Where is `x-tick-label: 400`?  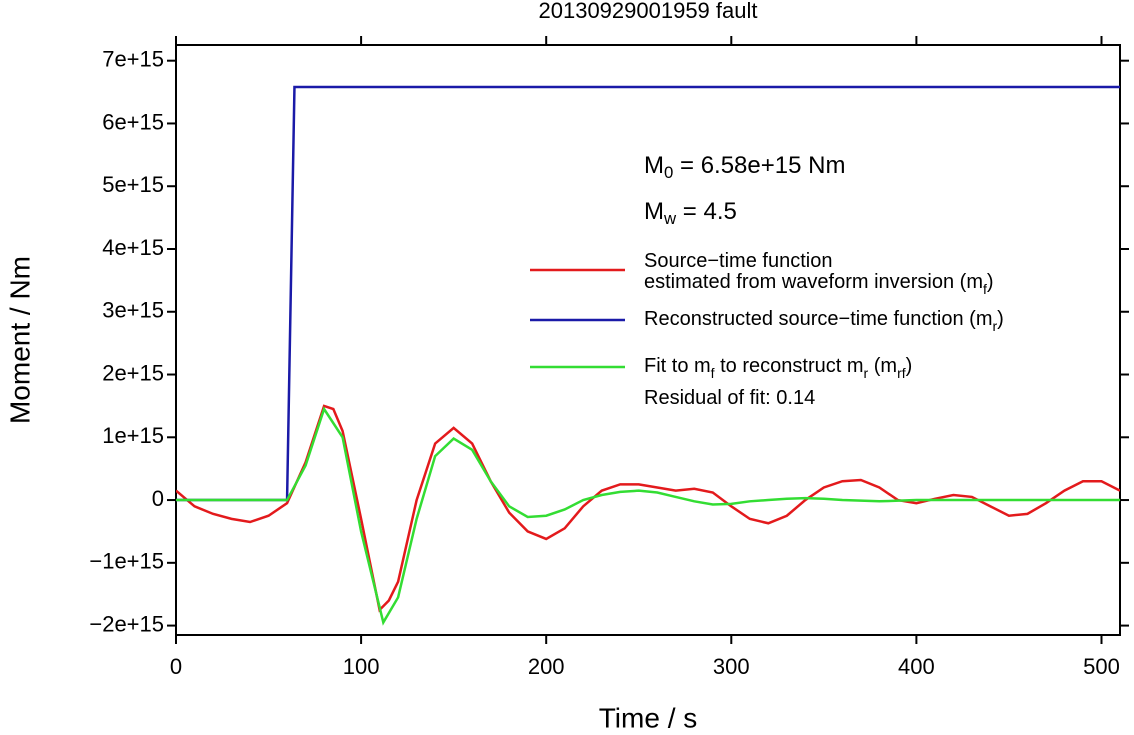 x-tick-label: 400 is located at coordinates (916, 666).